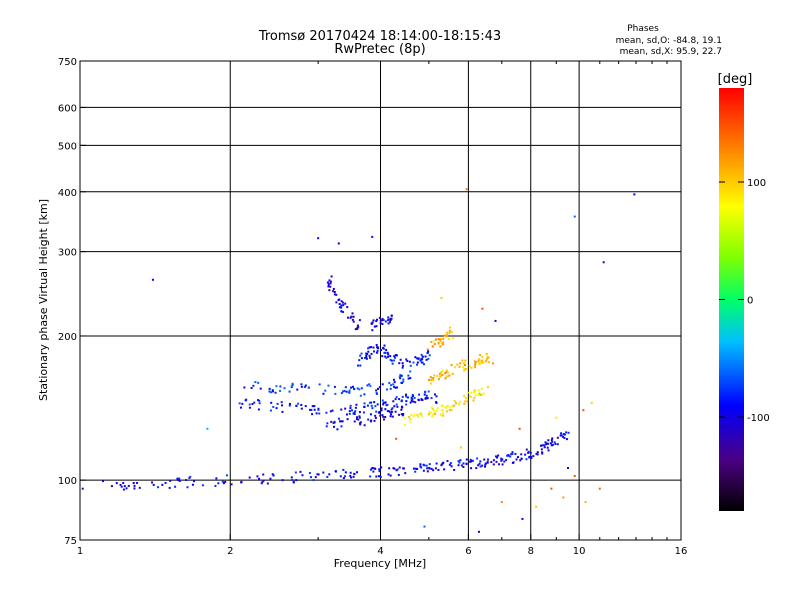  What do you see at coordinates (744, 291) in the screenshot?
I see `colorbar: [deg] 100 0 -100` at bounding box center [744, 291].